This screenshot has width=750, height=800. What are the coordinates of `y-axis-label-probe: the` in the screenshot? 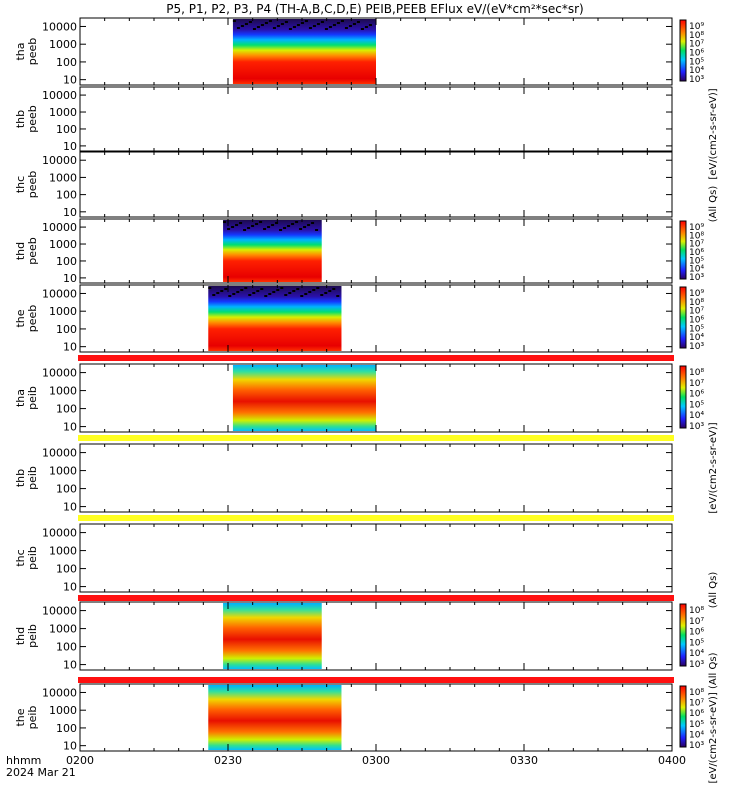 It's located at (20, 318).